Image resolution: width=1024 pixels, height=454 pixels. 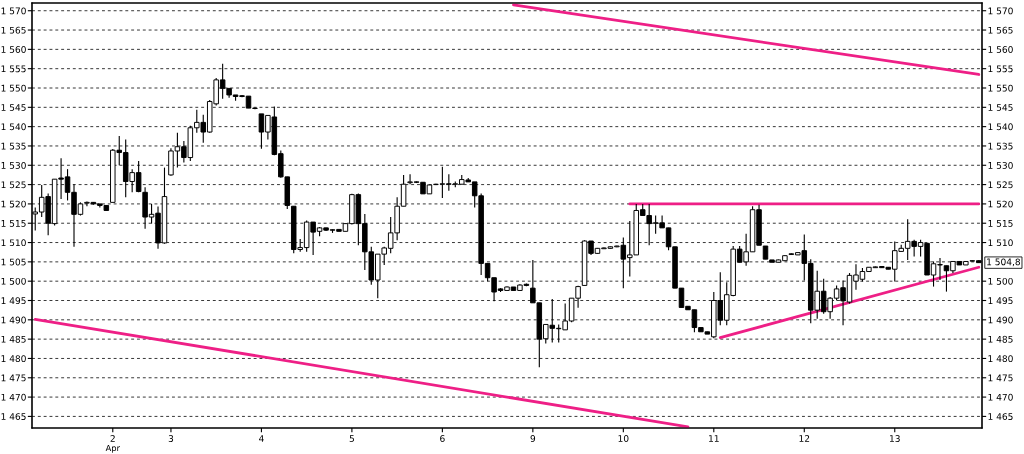 What do you see at coordinates (714, 438) in the screenshot?
I see `x-tick-label: 11` at bounding box center [714, 438].